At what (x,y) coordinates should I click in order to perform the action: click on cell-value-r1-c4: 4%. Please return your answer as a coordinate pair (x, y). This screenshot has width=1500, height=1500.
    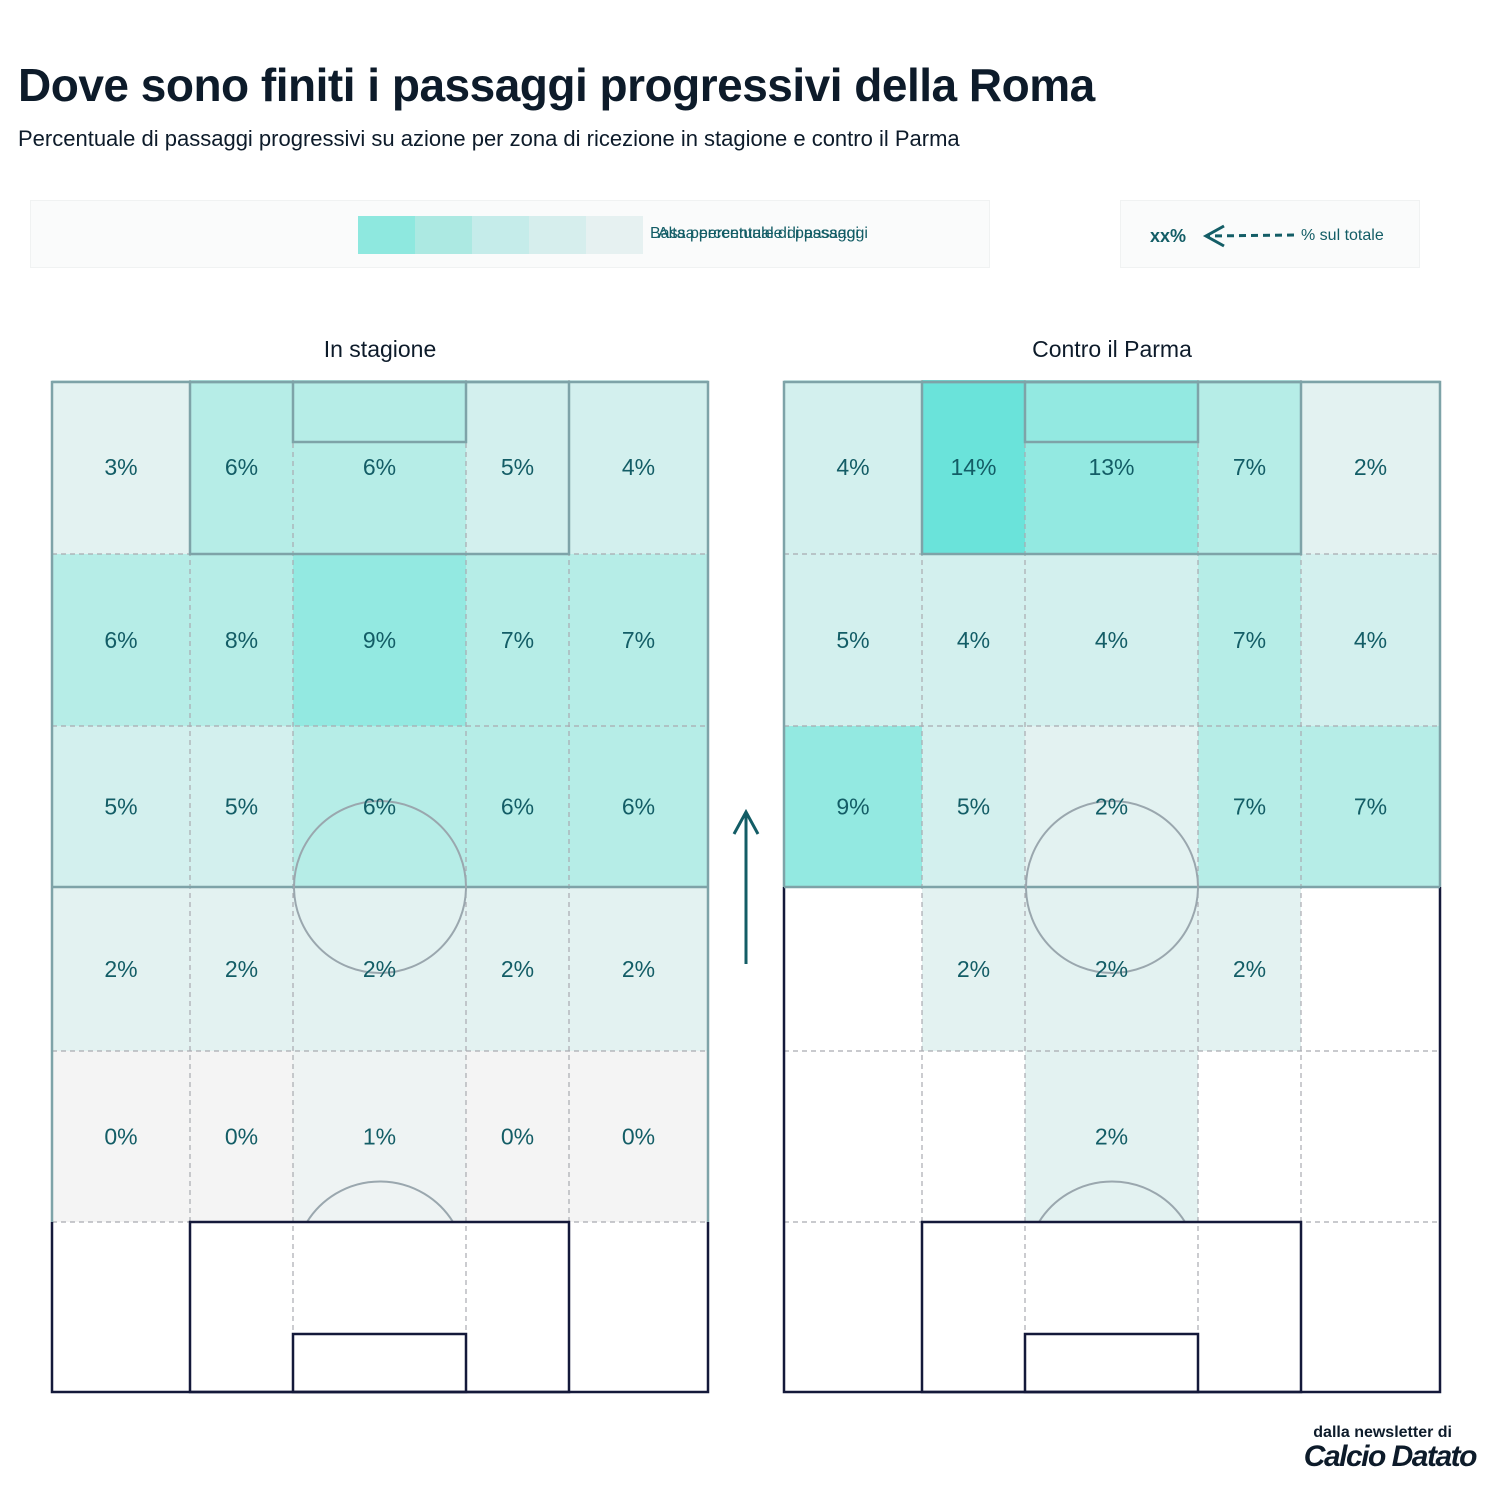
    Looking at the image, I should click on (1370, 640).